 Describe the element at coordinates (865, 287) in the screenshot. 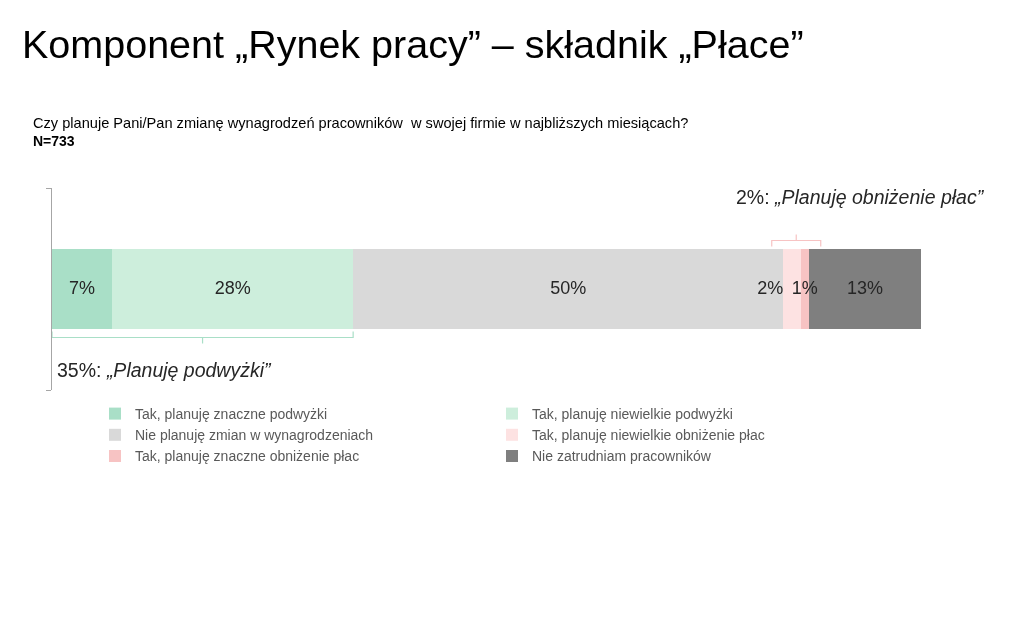

I see `data-label: 13%` at that location.